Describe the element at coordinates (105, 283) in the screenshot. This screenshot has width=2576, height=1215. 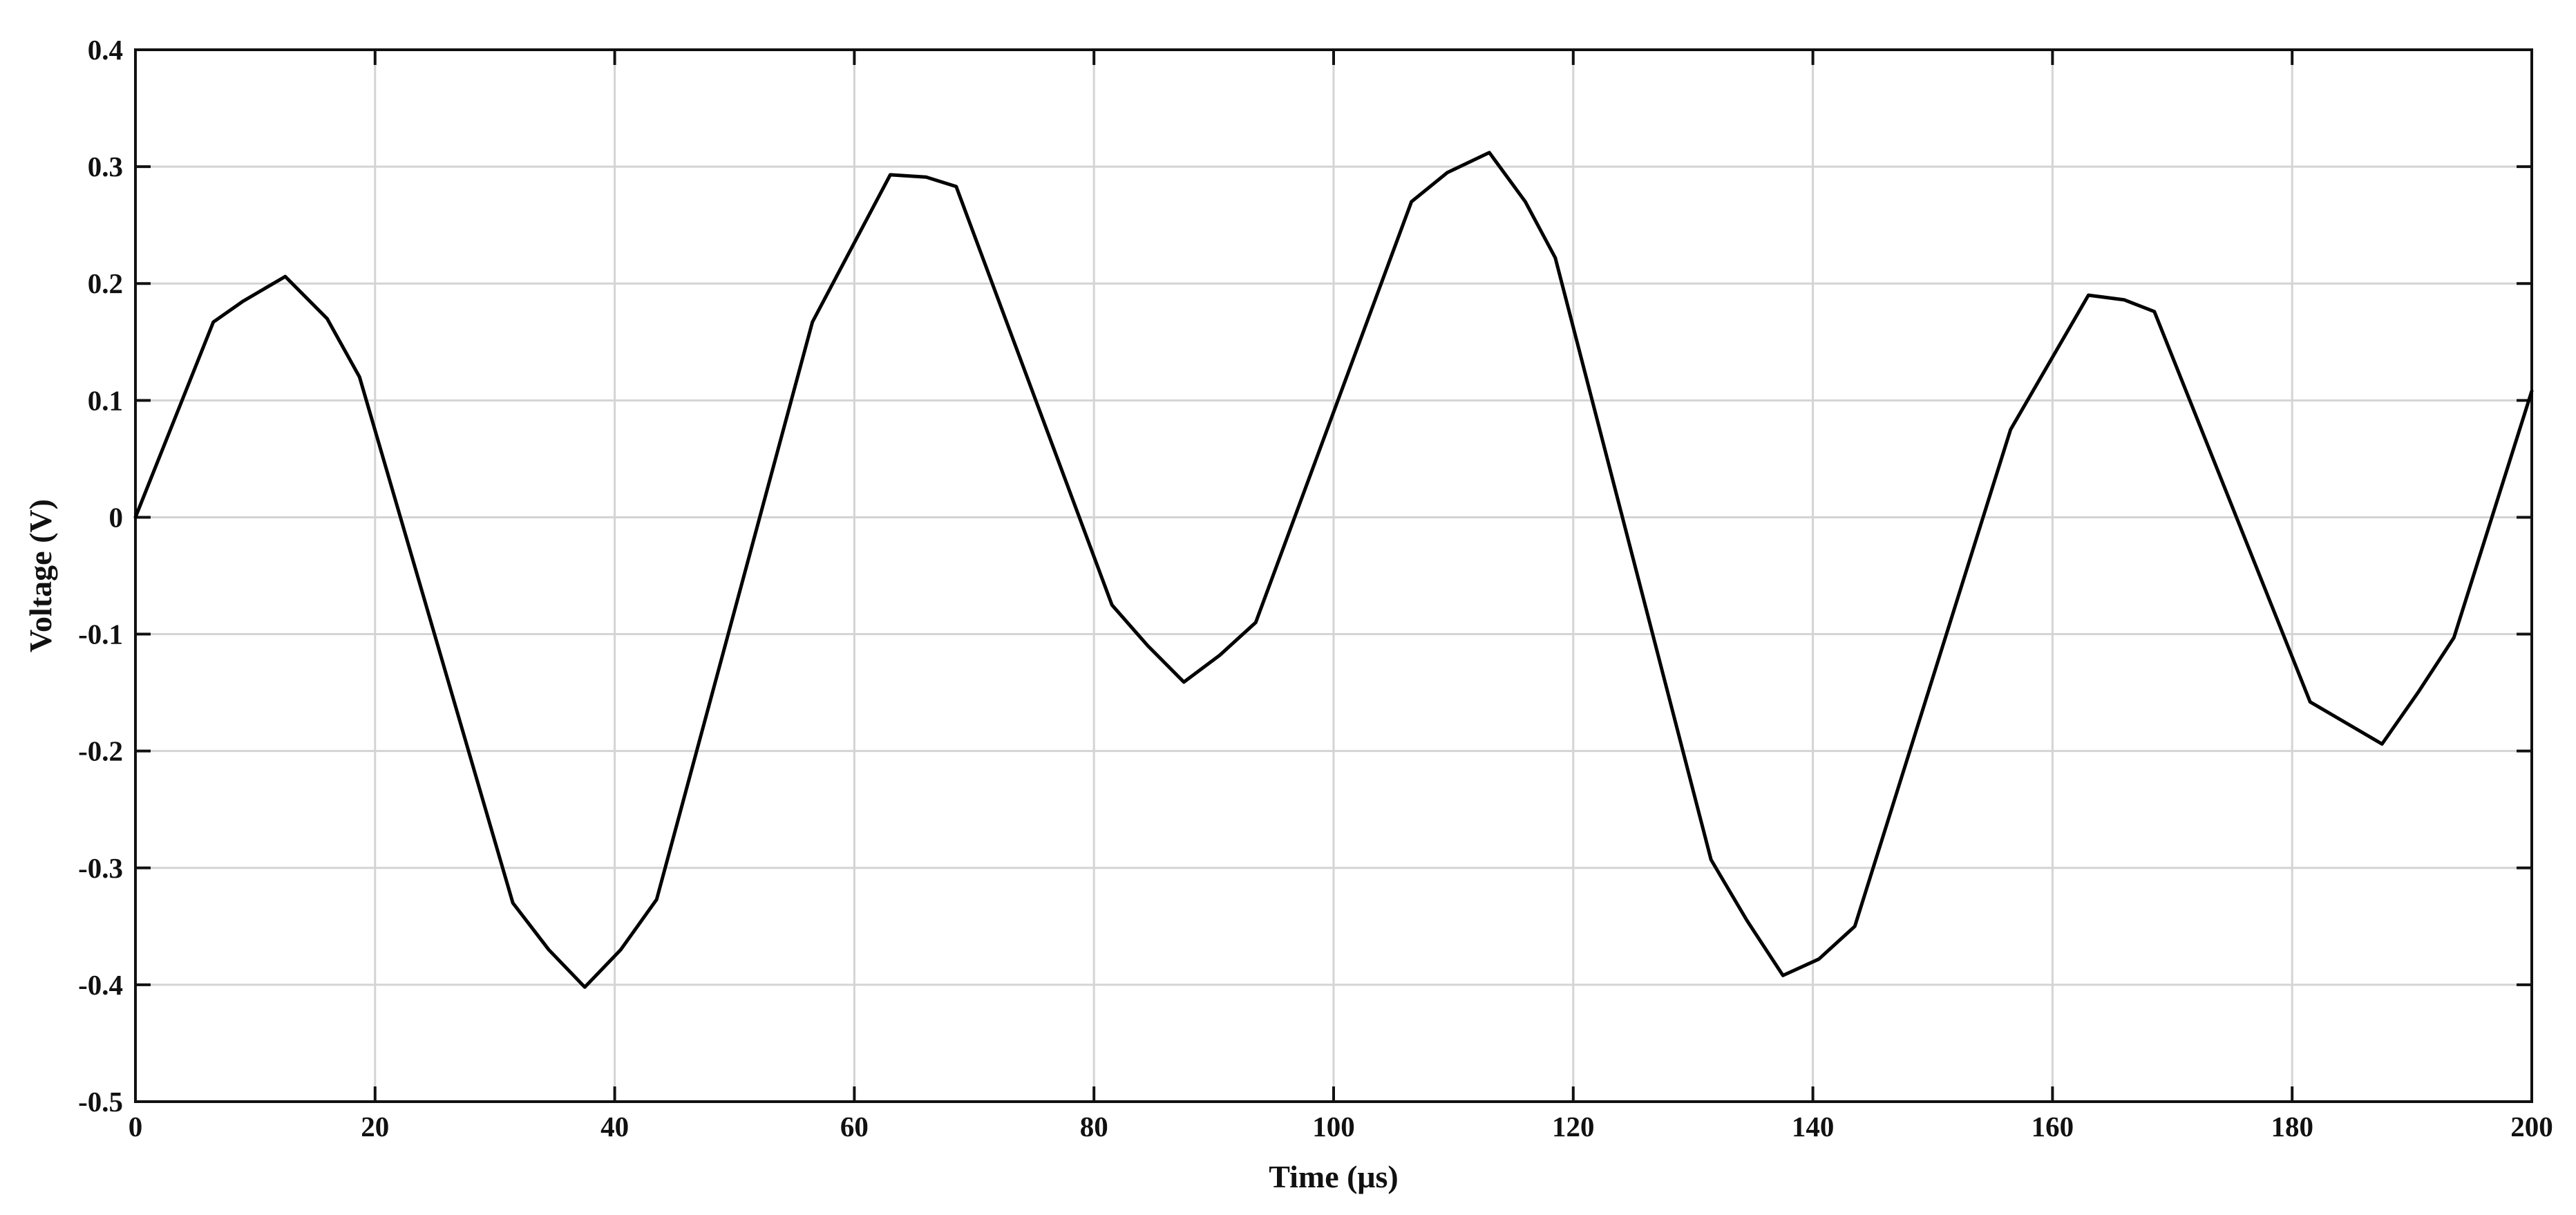
I see `y-tick-label: 0.2` at that location.